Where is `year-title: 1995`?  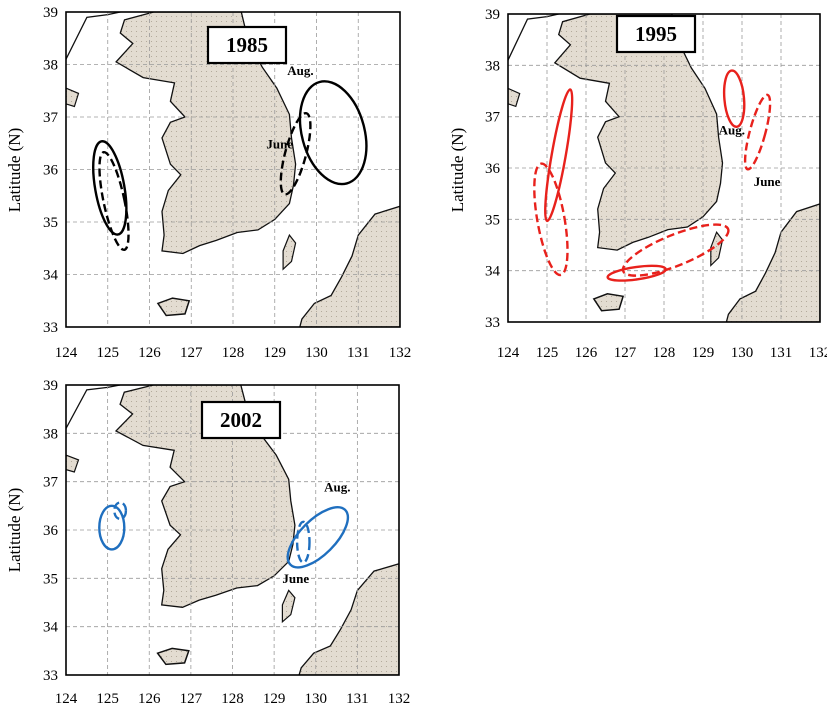
year-title: 1995 is located at coordinates (656, 34).